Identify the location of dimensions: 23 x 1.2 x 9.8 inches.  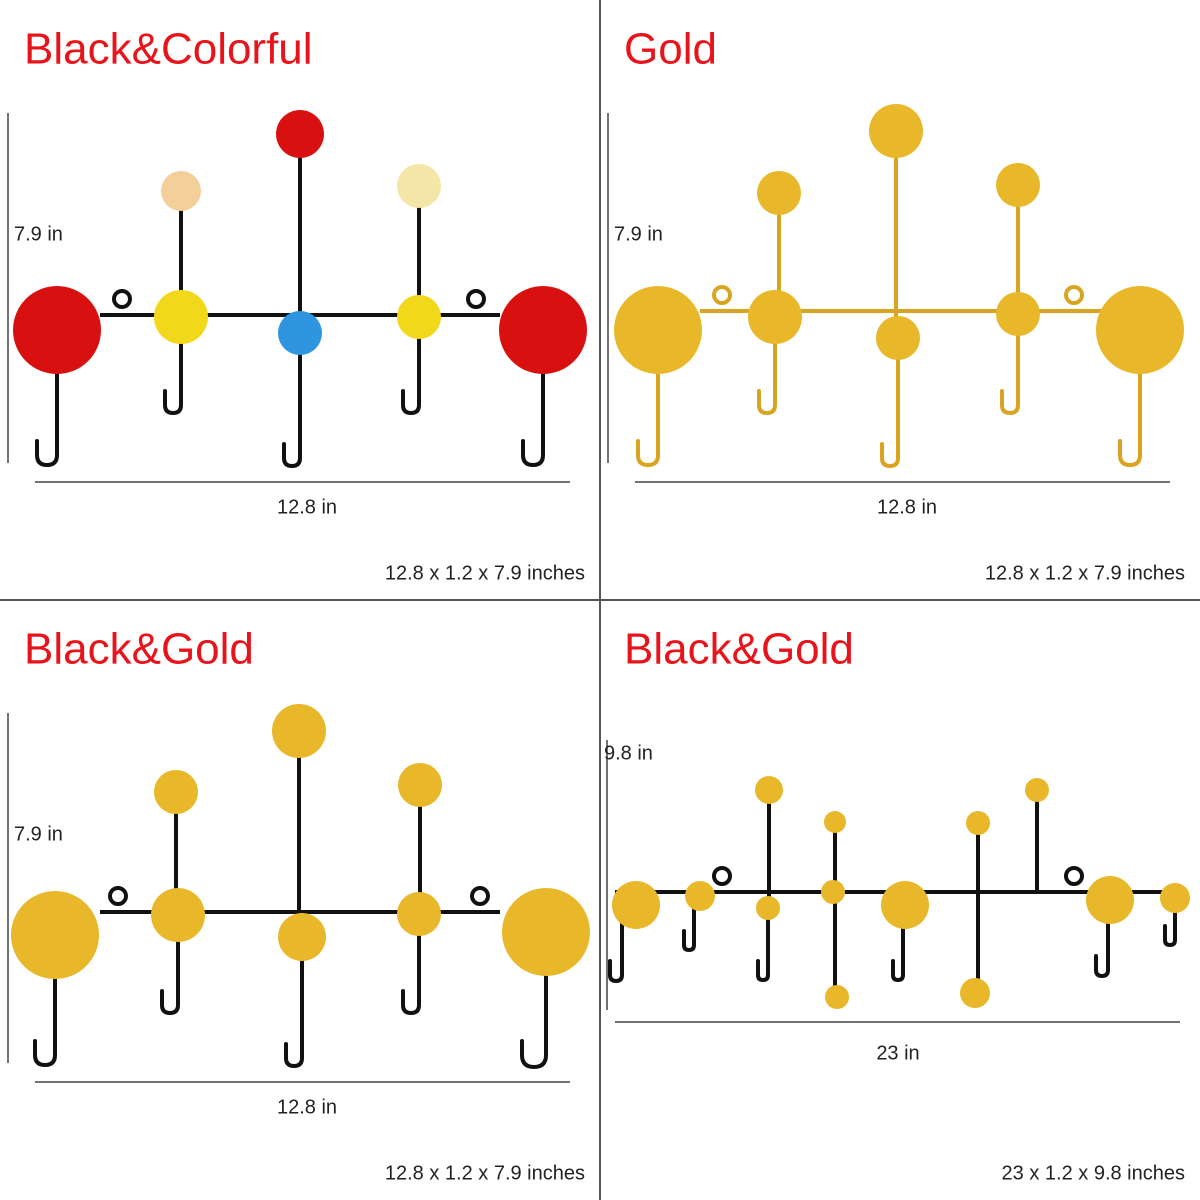
(1093, 1173).